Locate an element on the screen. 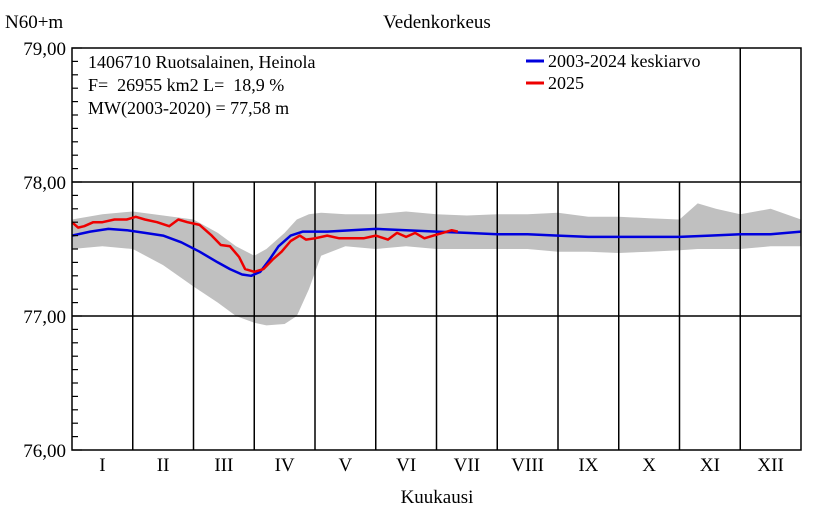 Image resolution: width=840 pixels, height=520 pixels. month-label: XII is located at coordinates (770, 465).